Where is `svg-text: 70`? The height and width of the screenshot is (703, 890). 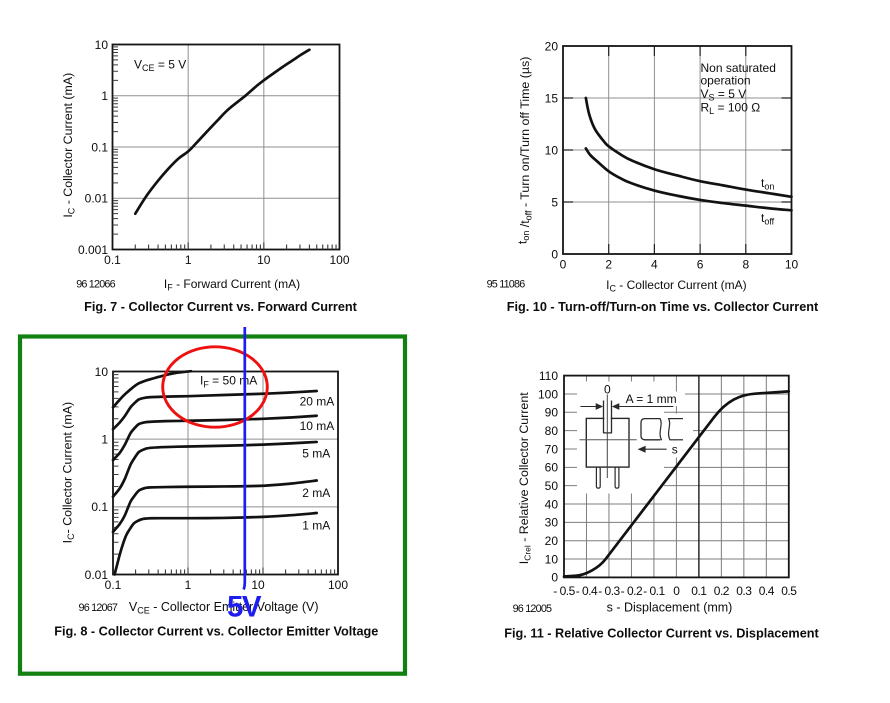
svg-text: 70 is located at coordinates (552, 449).